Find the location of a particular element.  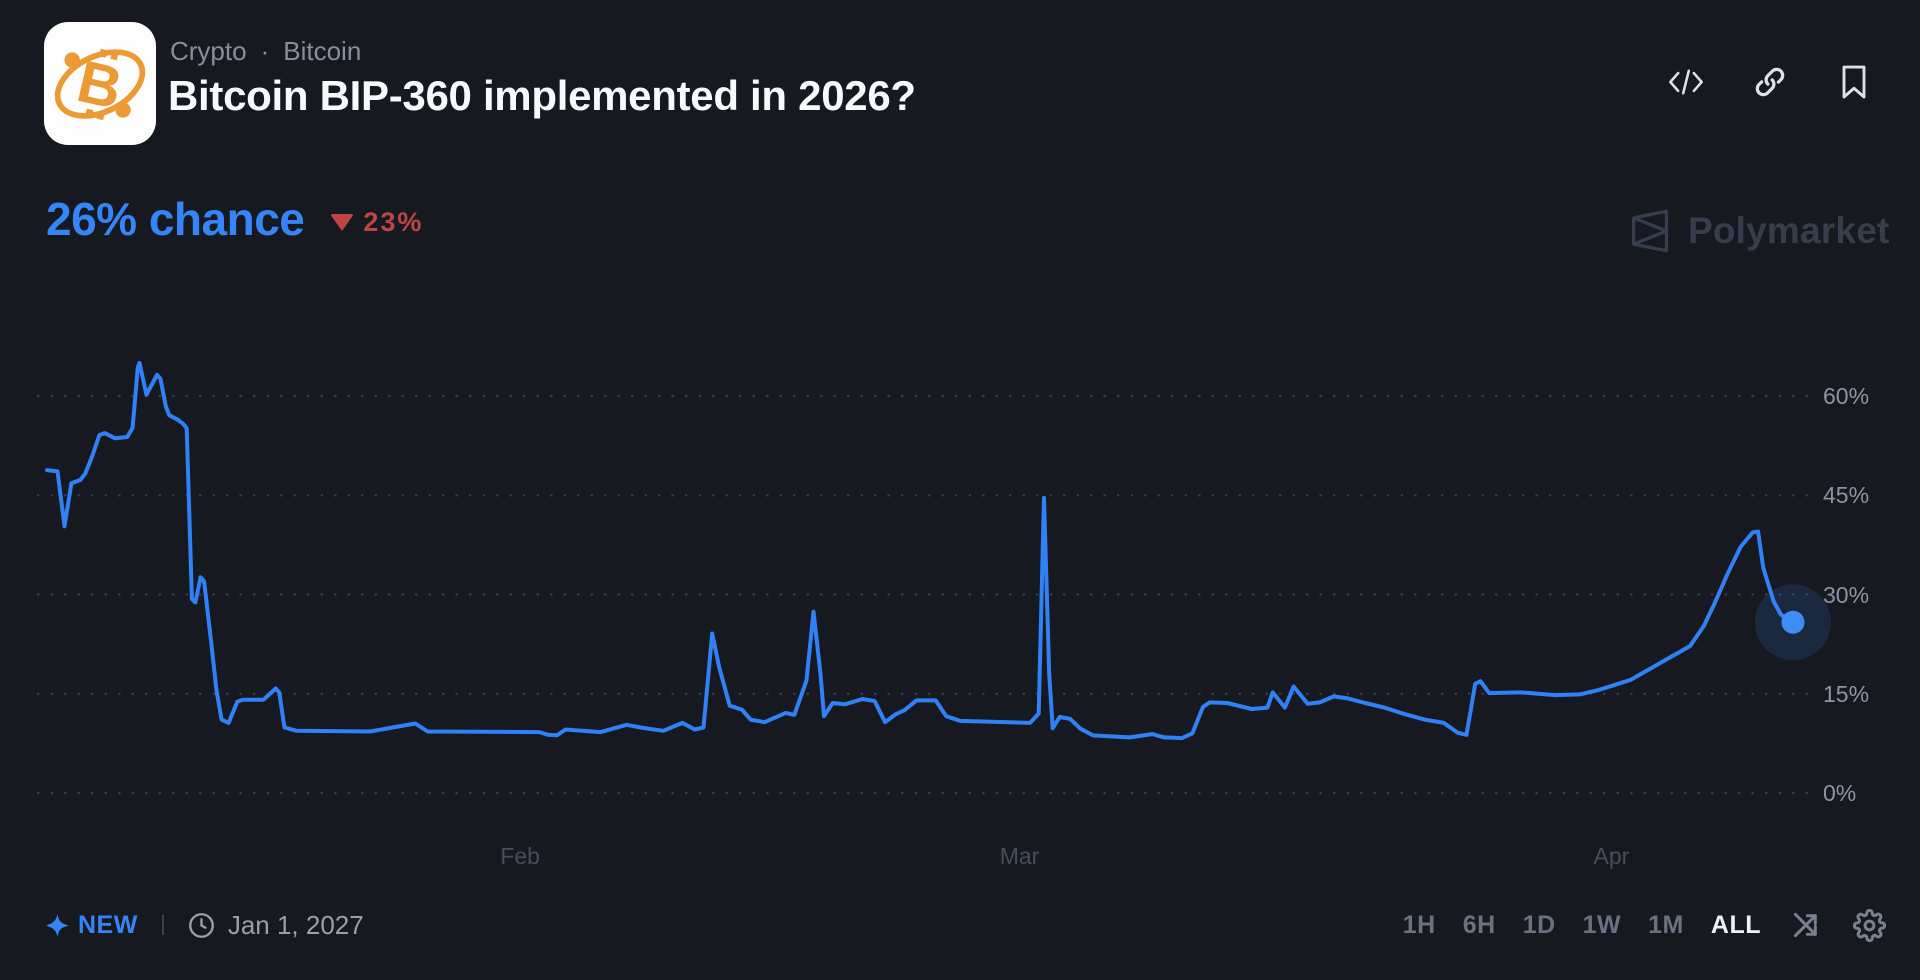

sparkle-icon is located at coordinates (57, 925).